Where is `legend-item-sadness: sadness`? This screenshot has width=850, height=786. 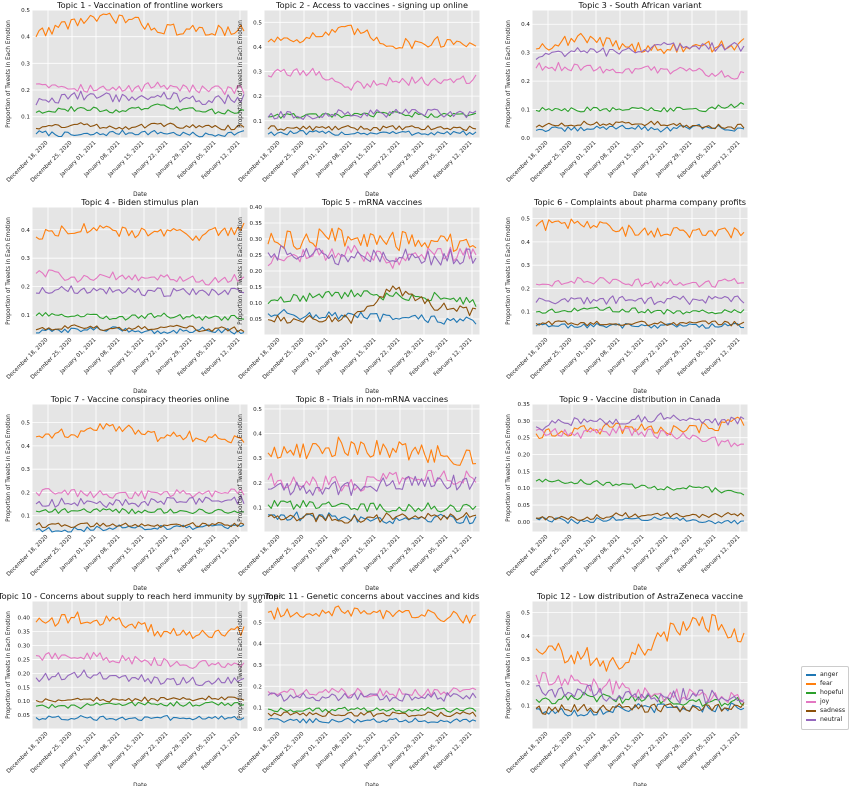
legend-item-sadness: sadness is located at coordinates (827, 710).